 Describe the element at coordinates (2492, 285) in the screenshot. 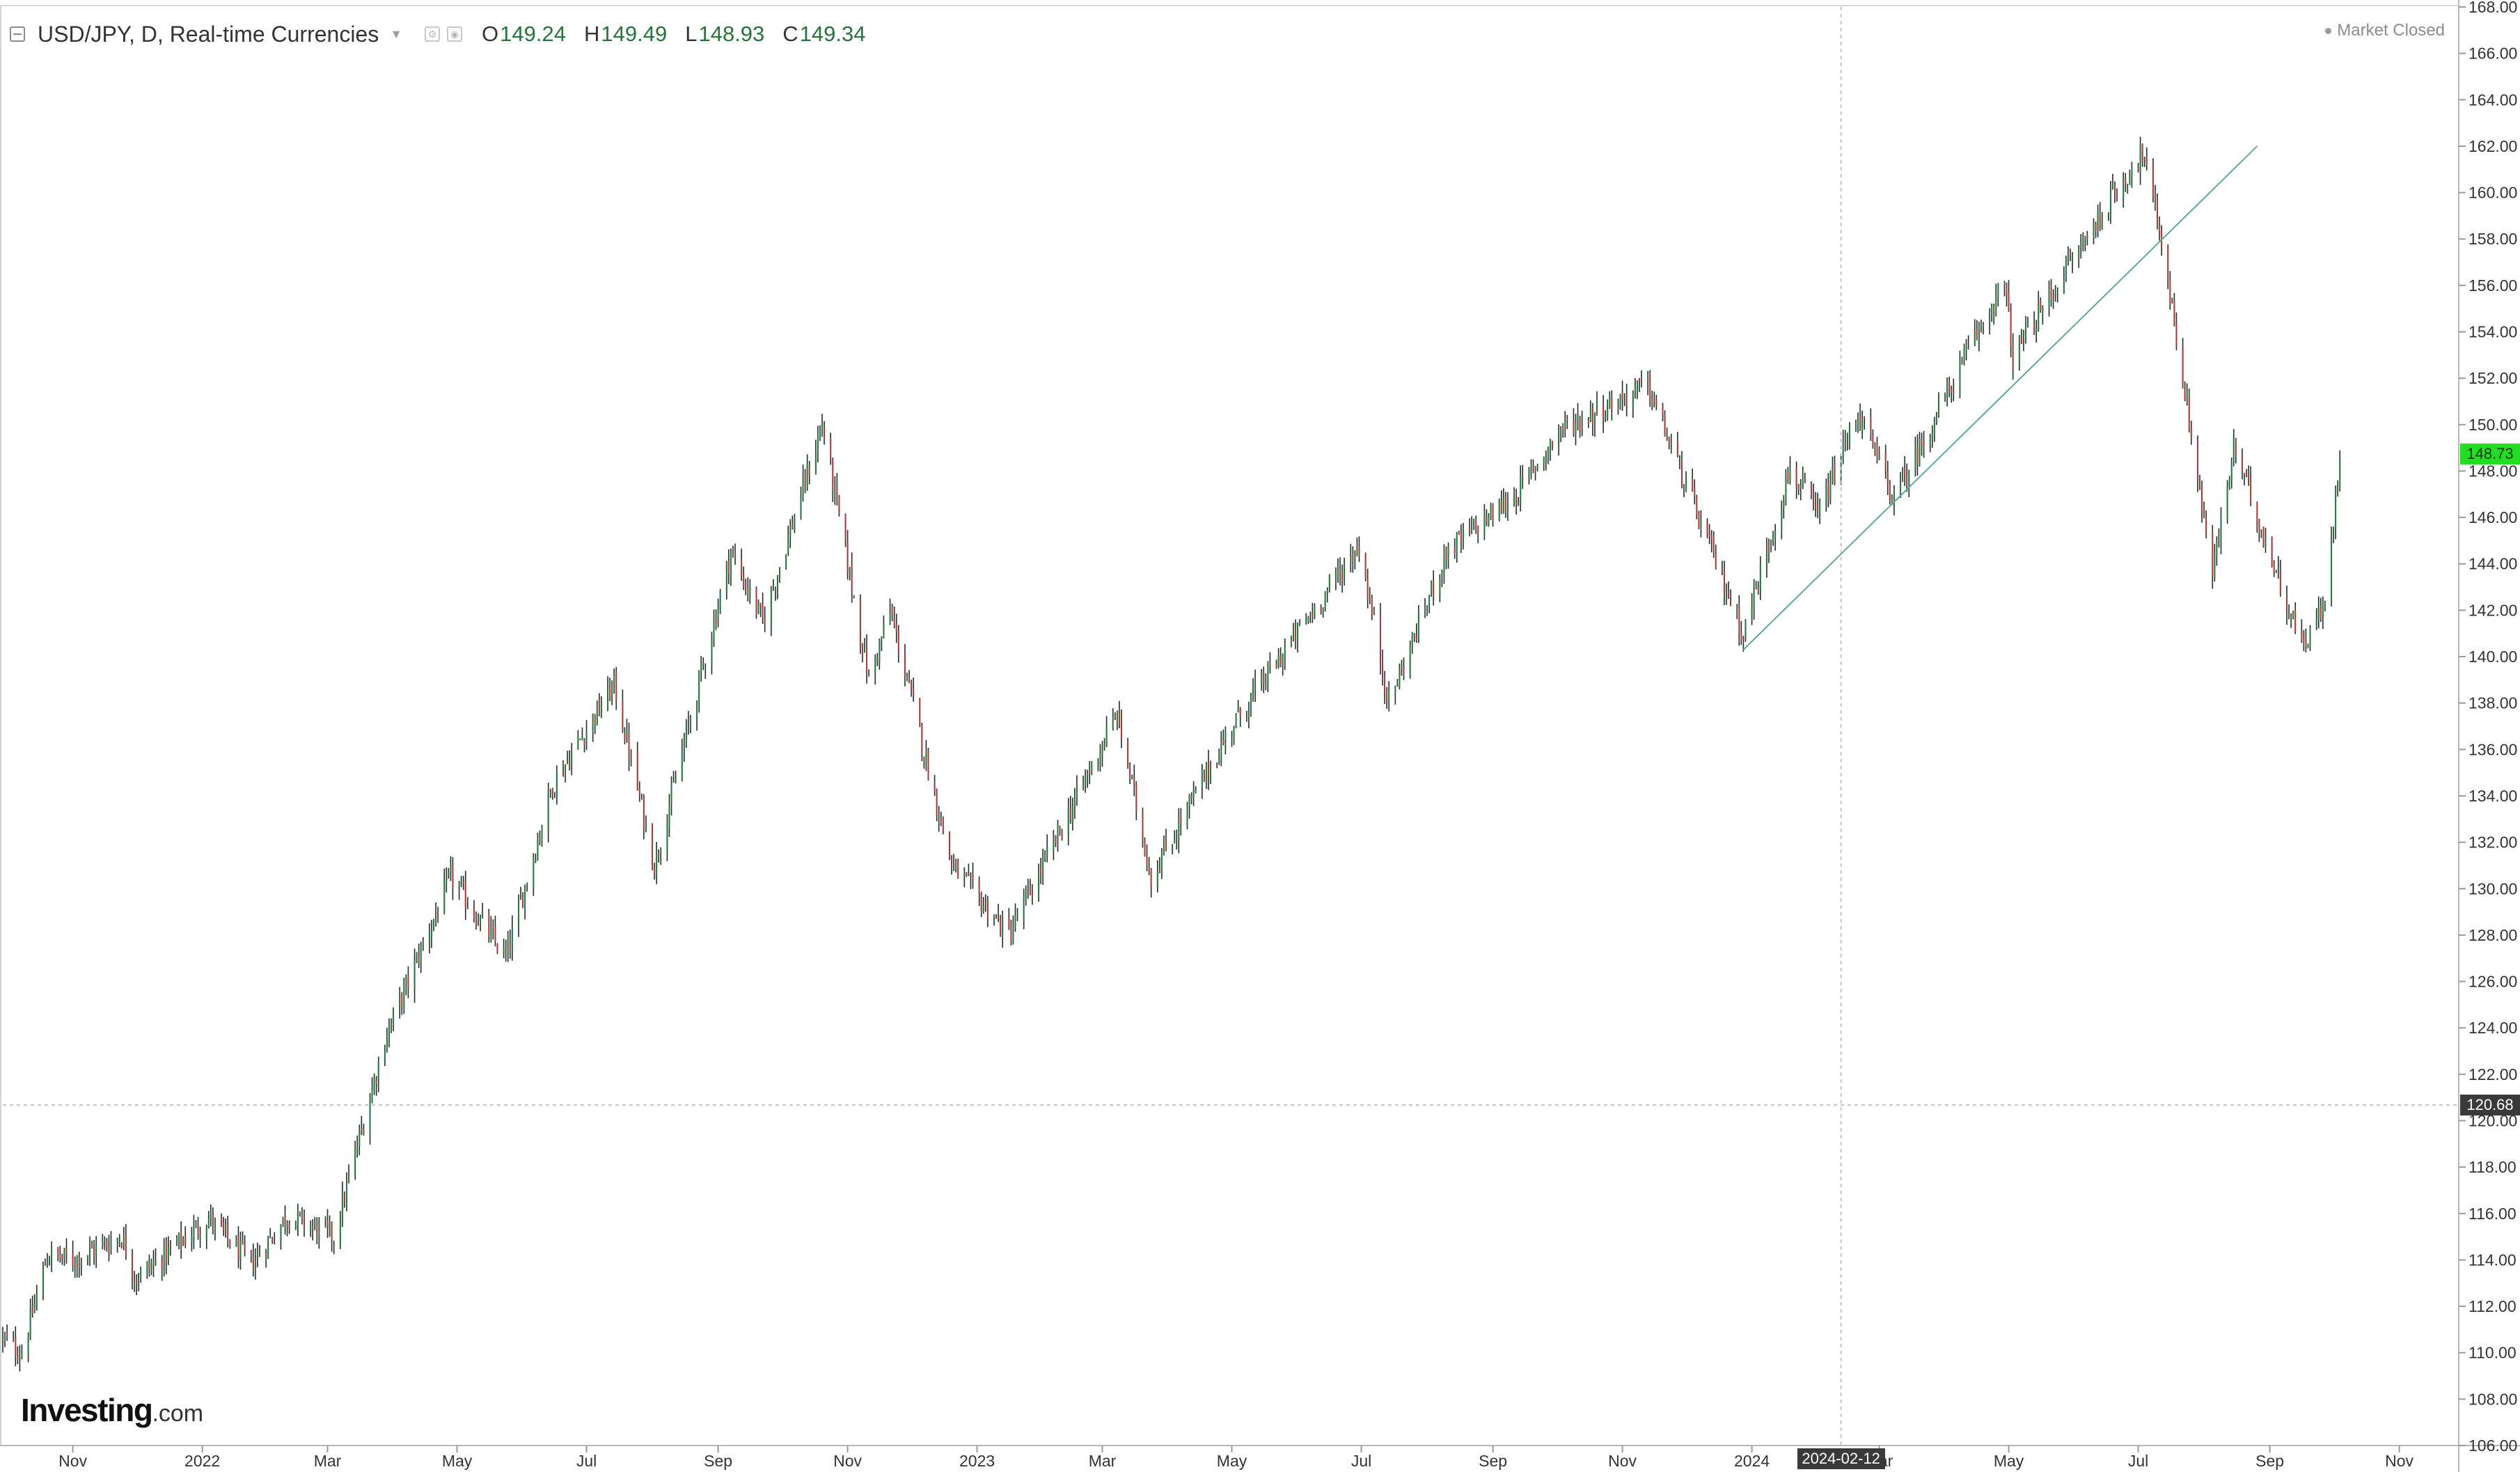

I see `y-tick-label: 156.00` at that location.